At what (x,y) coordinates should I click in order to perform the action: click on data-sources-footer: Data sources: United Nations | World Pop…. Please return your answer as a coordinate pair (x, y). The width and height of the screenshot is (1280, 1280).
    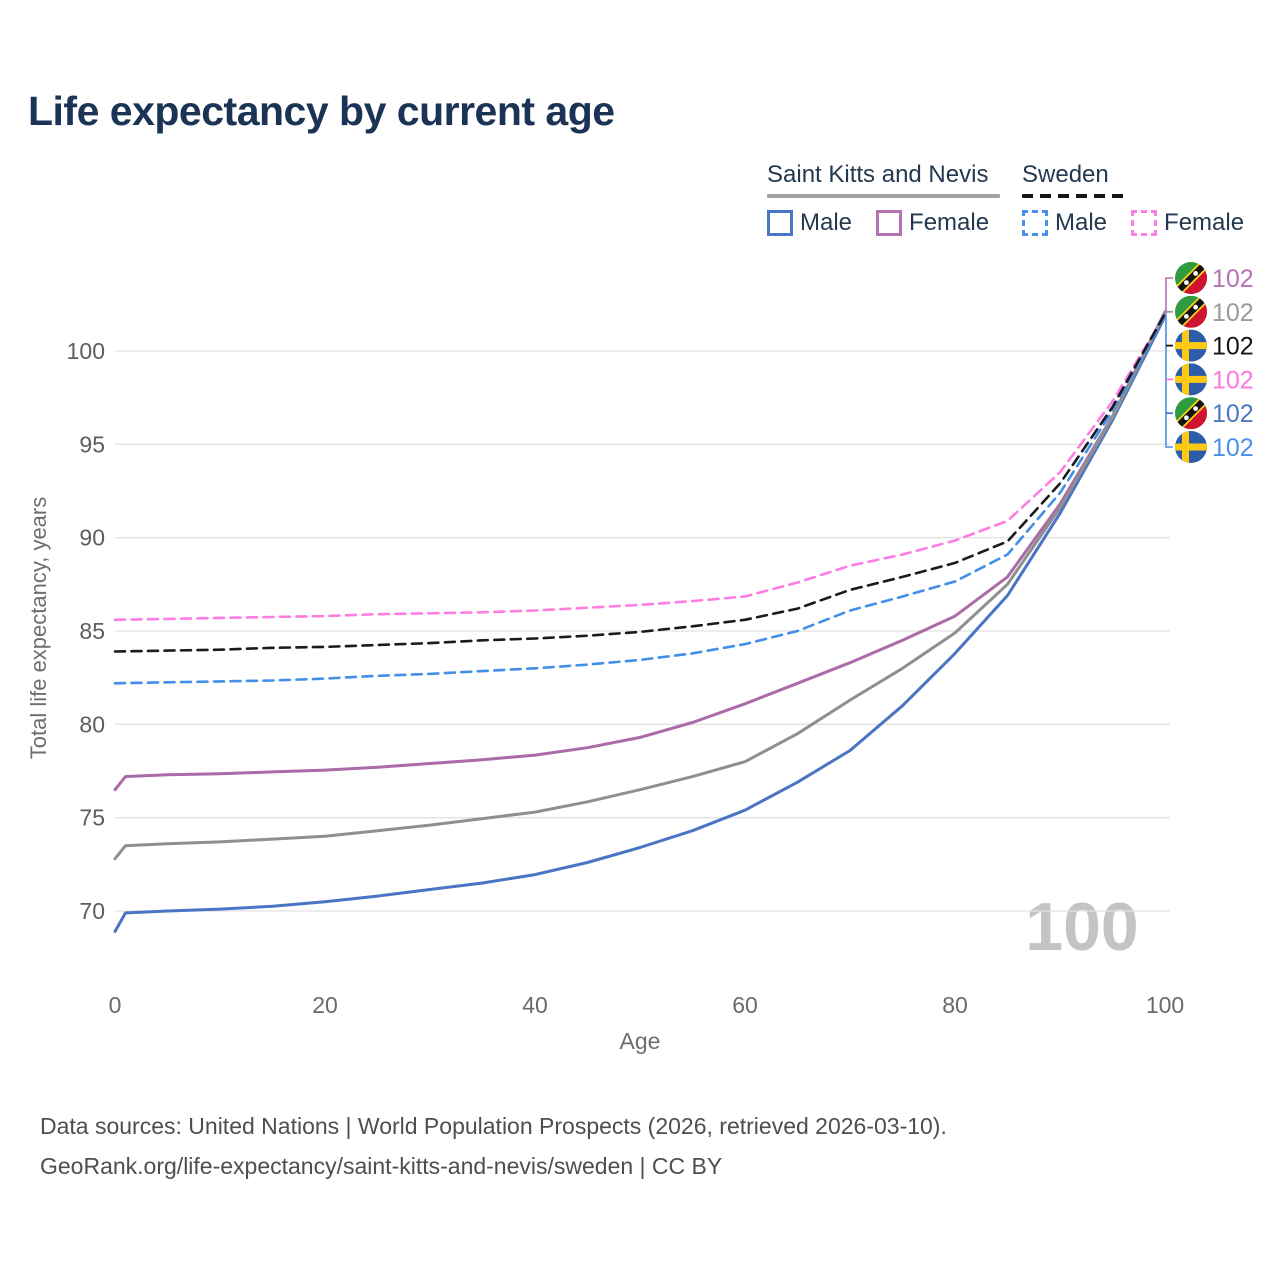
    Looking at the image, I should click on (493, 1146).